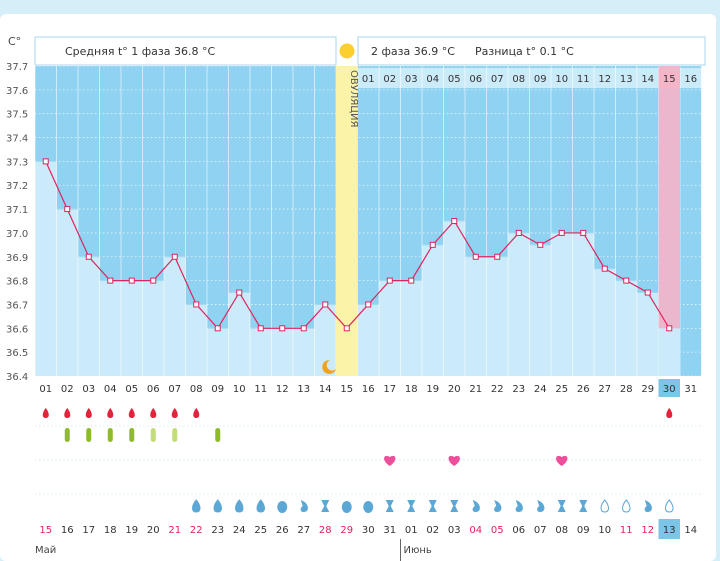  I want to click on highlighted-day-band, so click(669, 221).